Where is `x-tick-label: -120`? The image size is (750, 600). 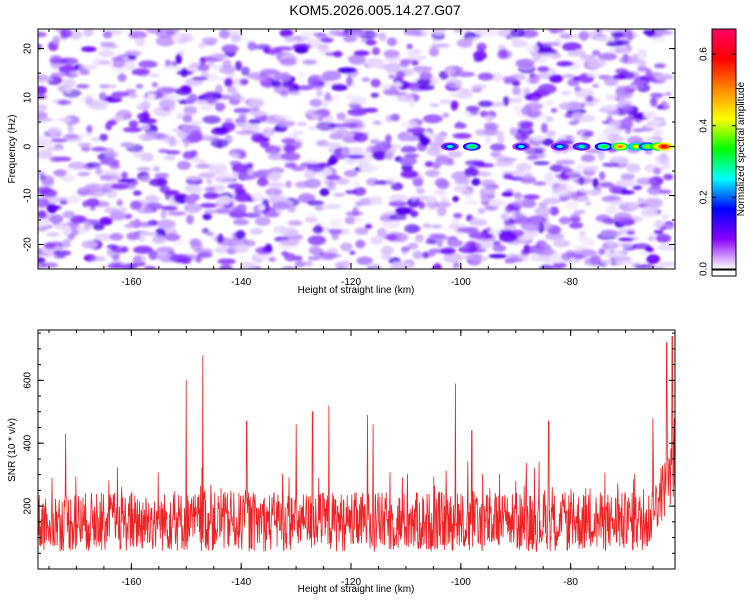 x-tick-label: -120 is located at coordinates (351, 582).